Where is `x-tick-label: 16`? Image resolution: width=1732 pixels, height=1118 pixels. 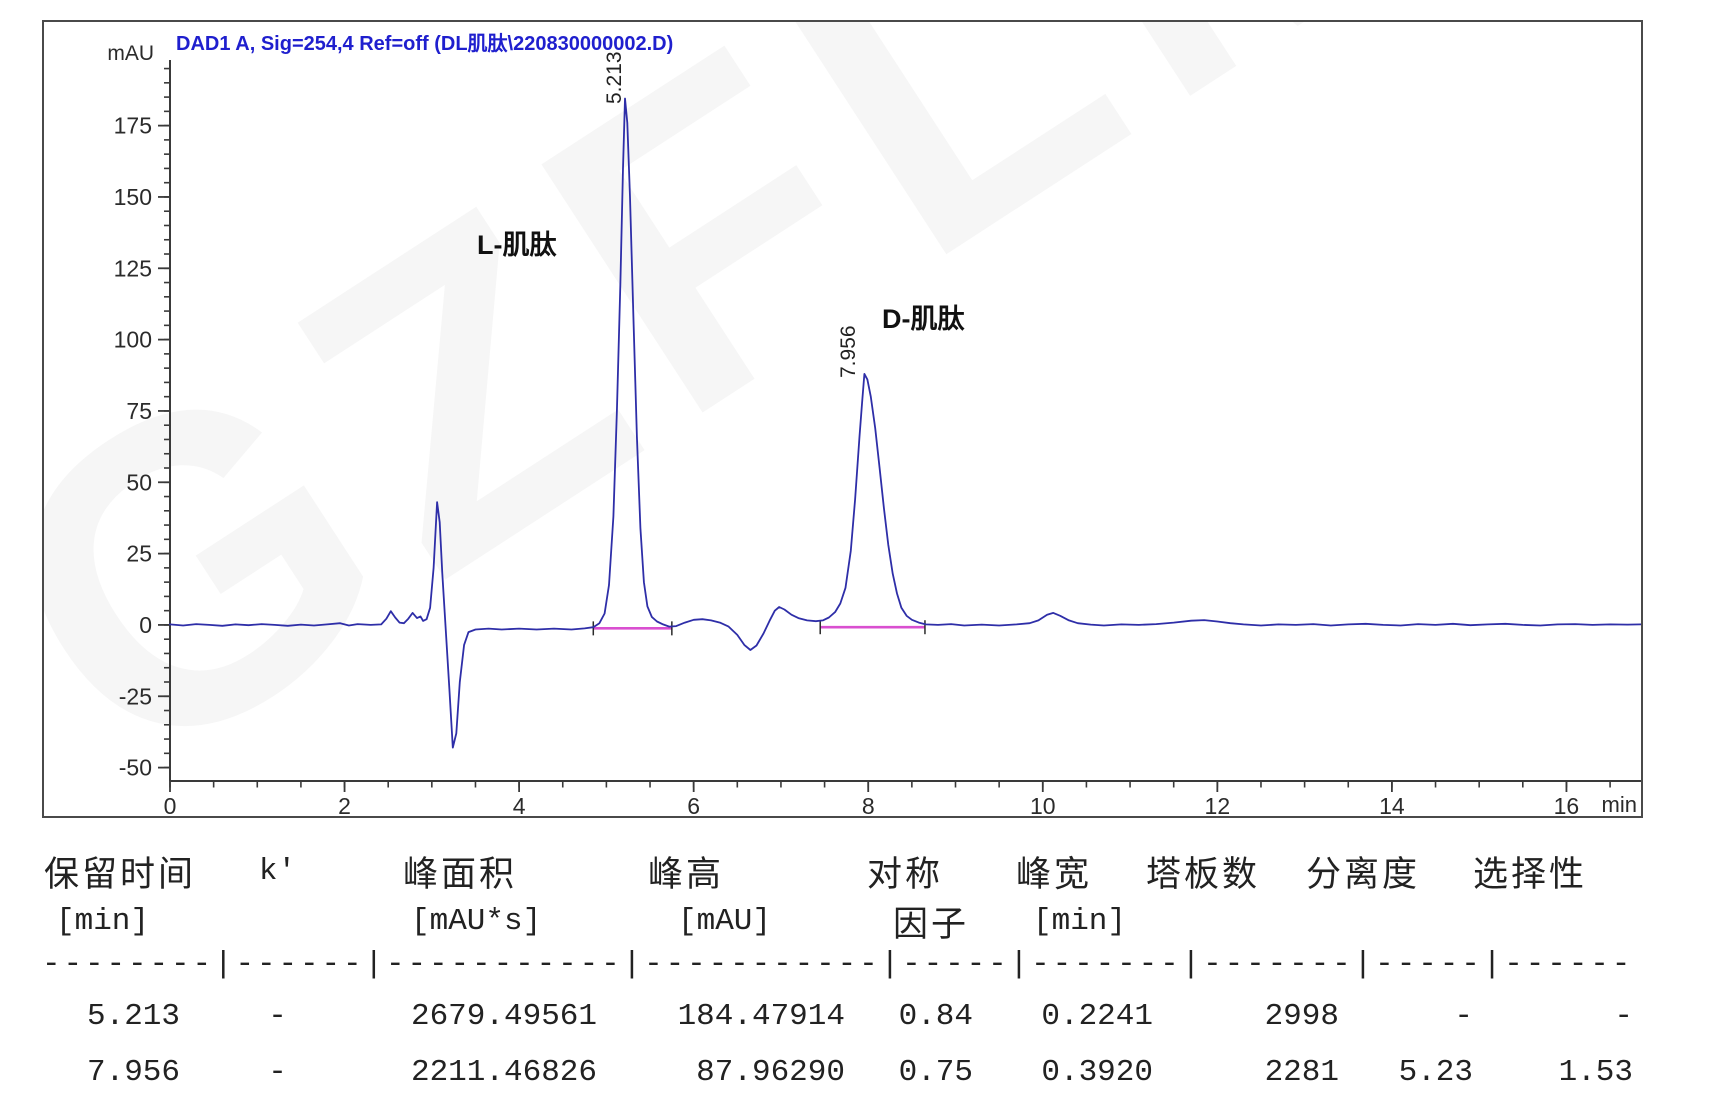 x-tick-label: 16 is located at coordinates (1567, 804).